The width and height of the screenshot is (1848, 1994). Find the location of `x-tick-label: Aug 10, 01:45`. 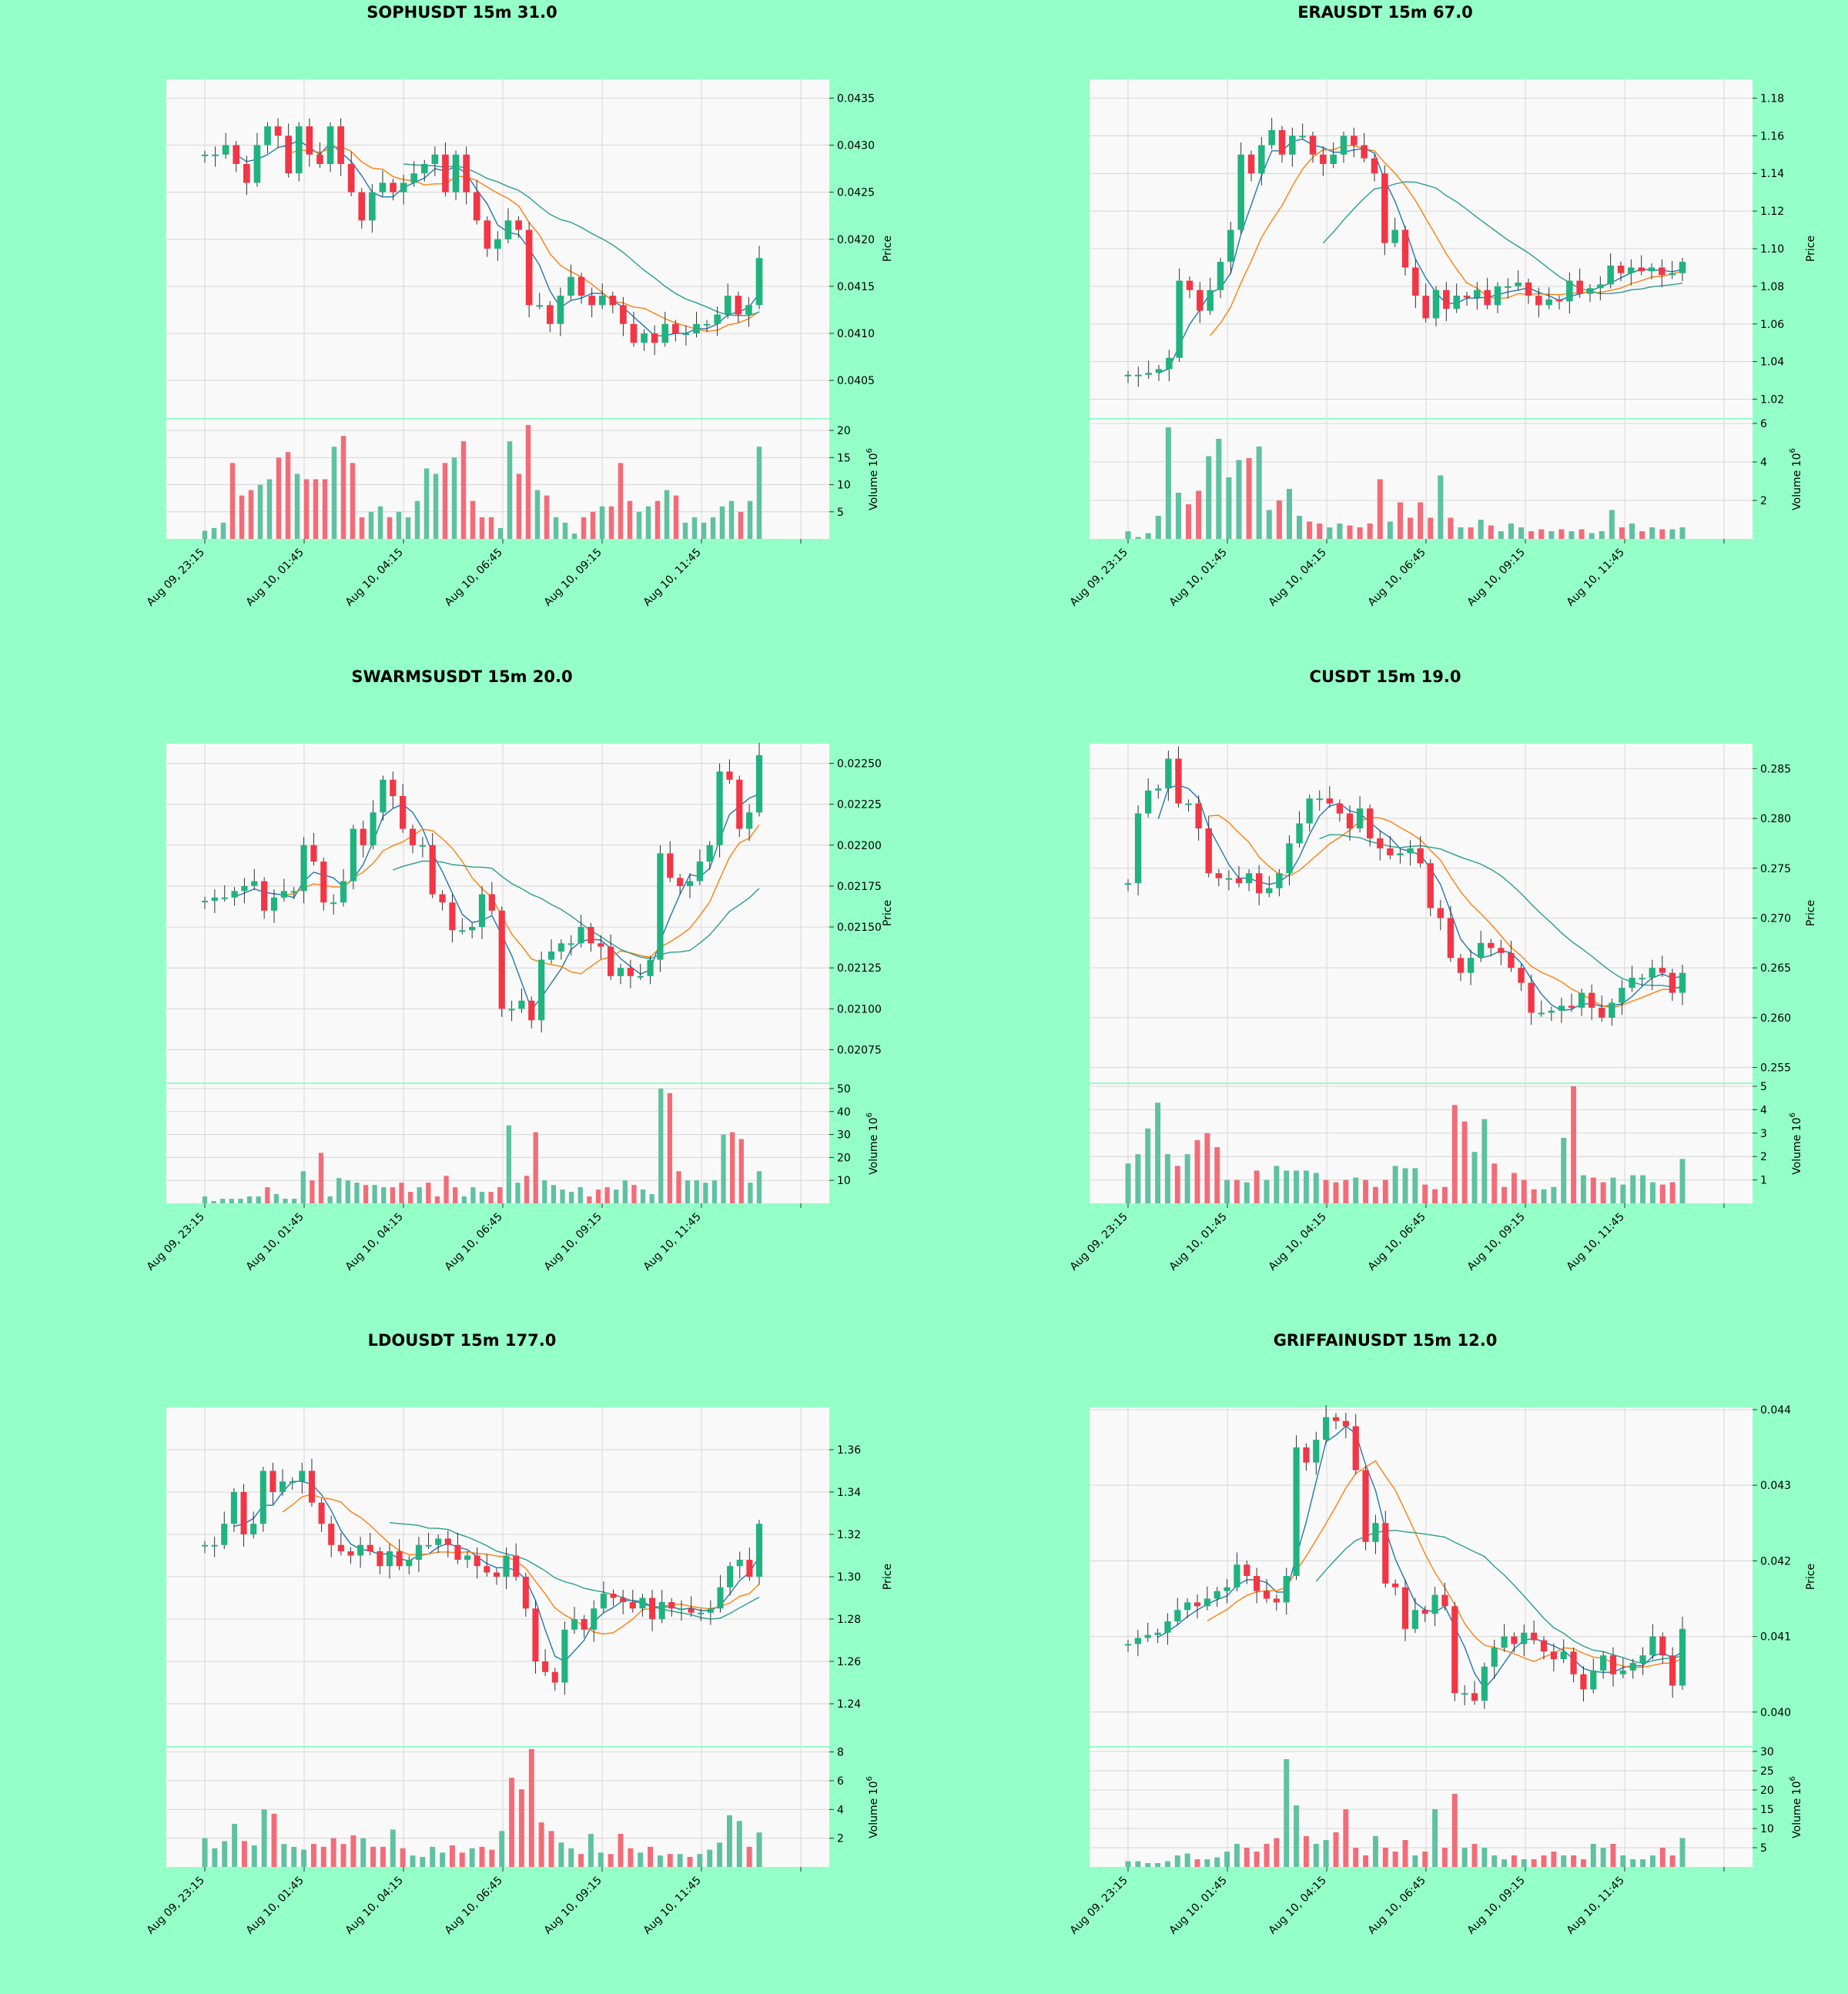

x-tick-label: Aug 10, 01:45 is located at coordinates (275, 1906).